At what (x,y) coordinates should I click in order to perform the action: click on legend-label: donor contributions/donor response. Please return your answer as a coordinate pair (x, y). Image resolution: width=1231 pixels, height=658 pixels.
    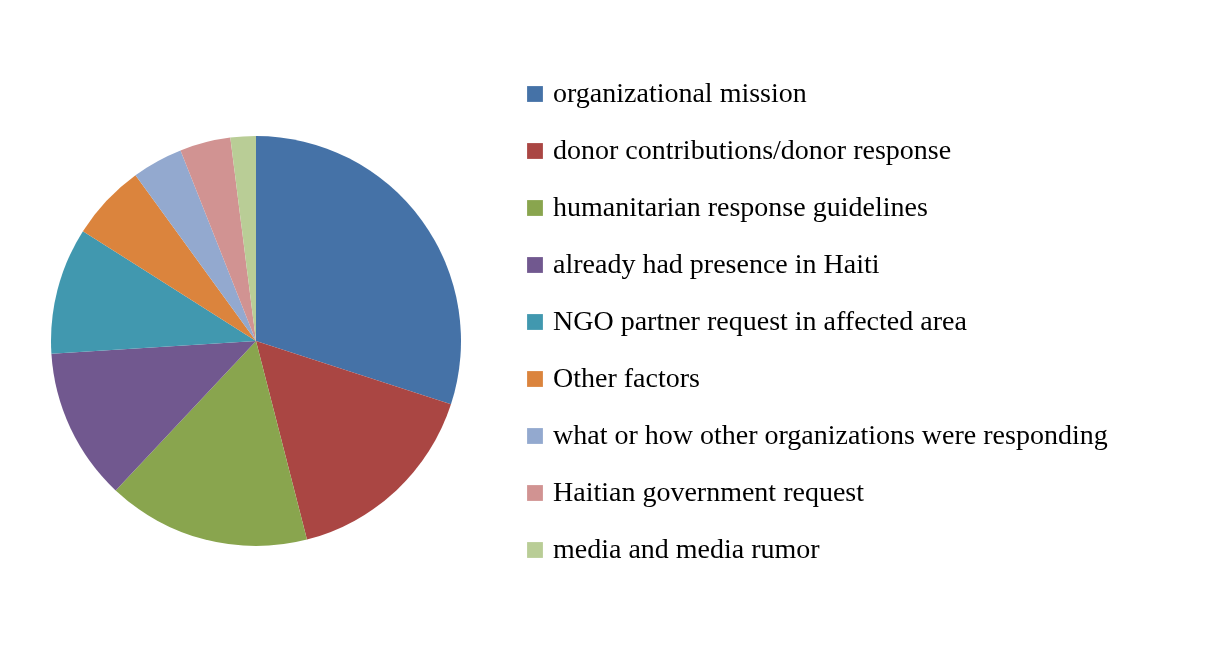
    Looking at the image, I should click on (752, 149).